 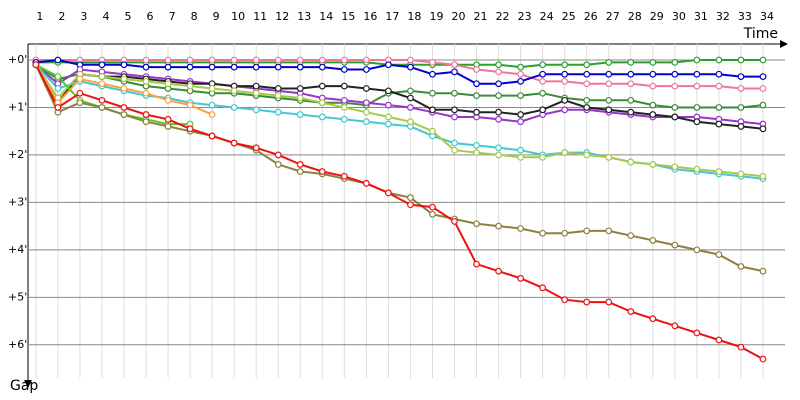 What do you see at coordinates (24, 386) in the screenshot?
I see `y-axis-title: Gap` at bounding box center [24, 386].